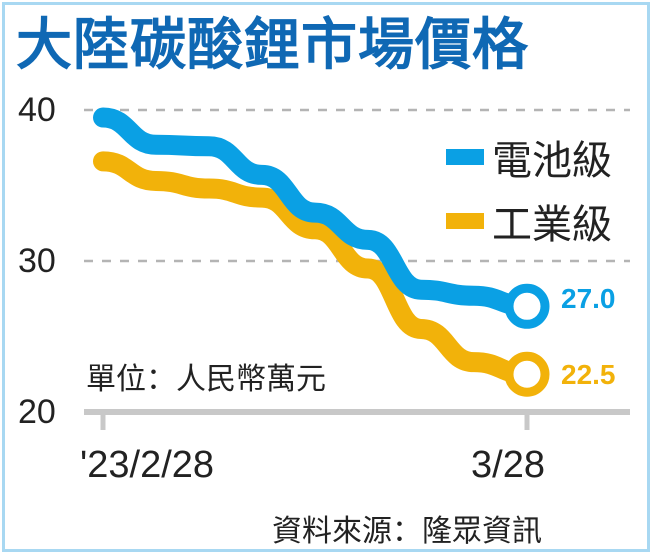 This screenshot has width=656, height=558. I want to click on x-tick-label-start: '23/2/28, so click(147, 465).